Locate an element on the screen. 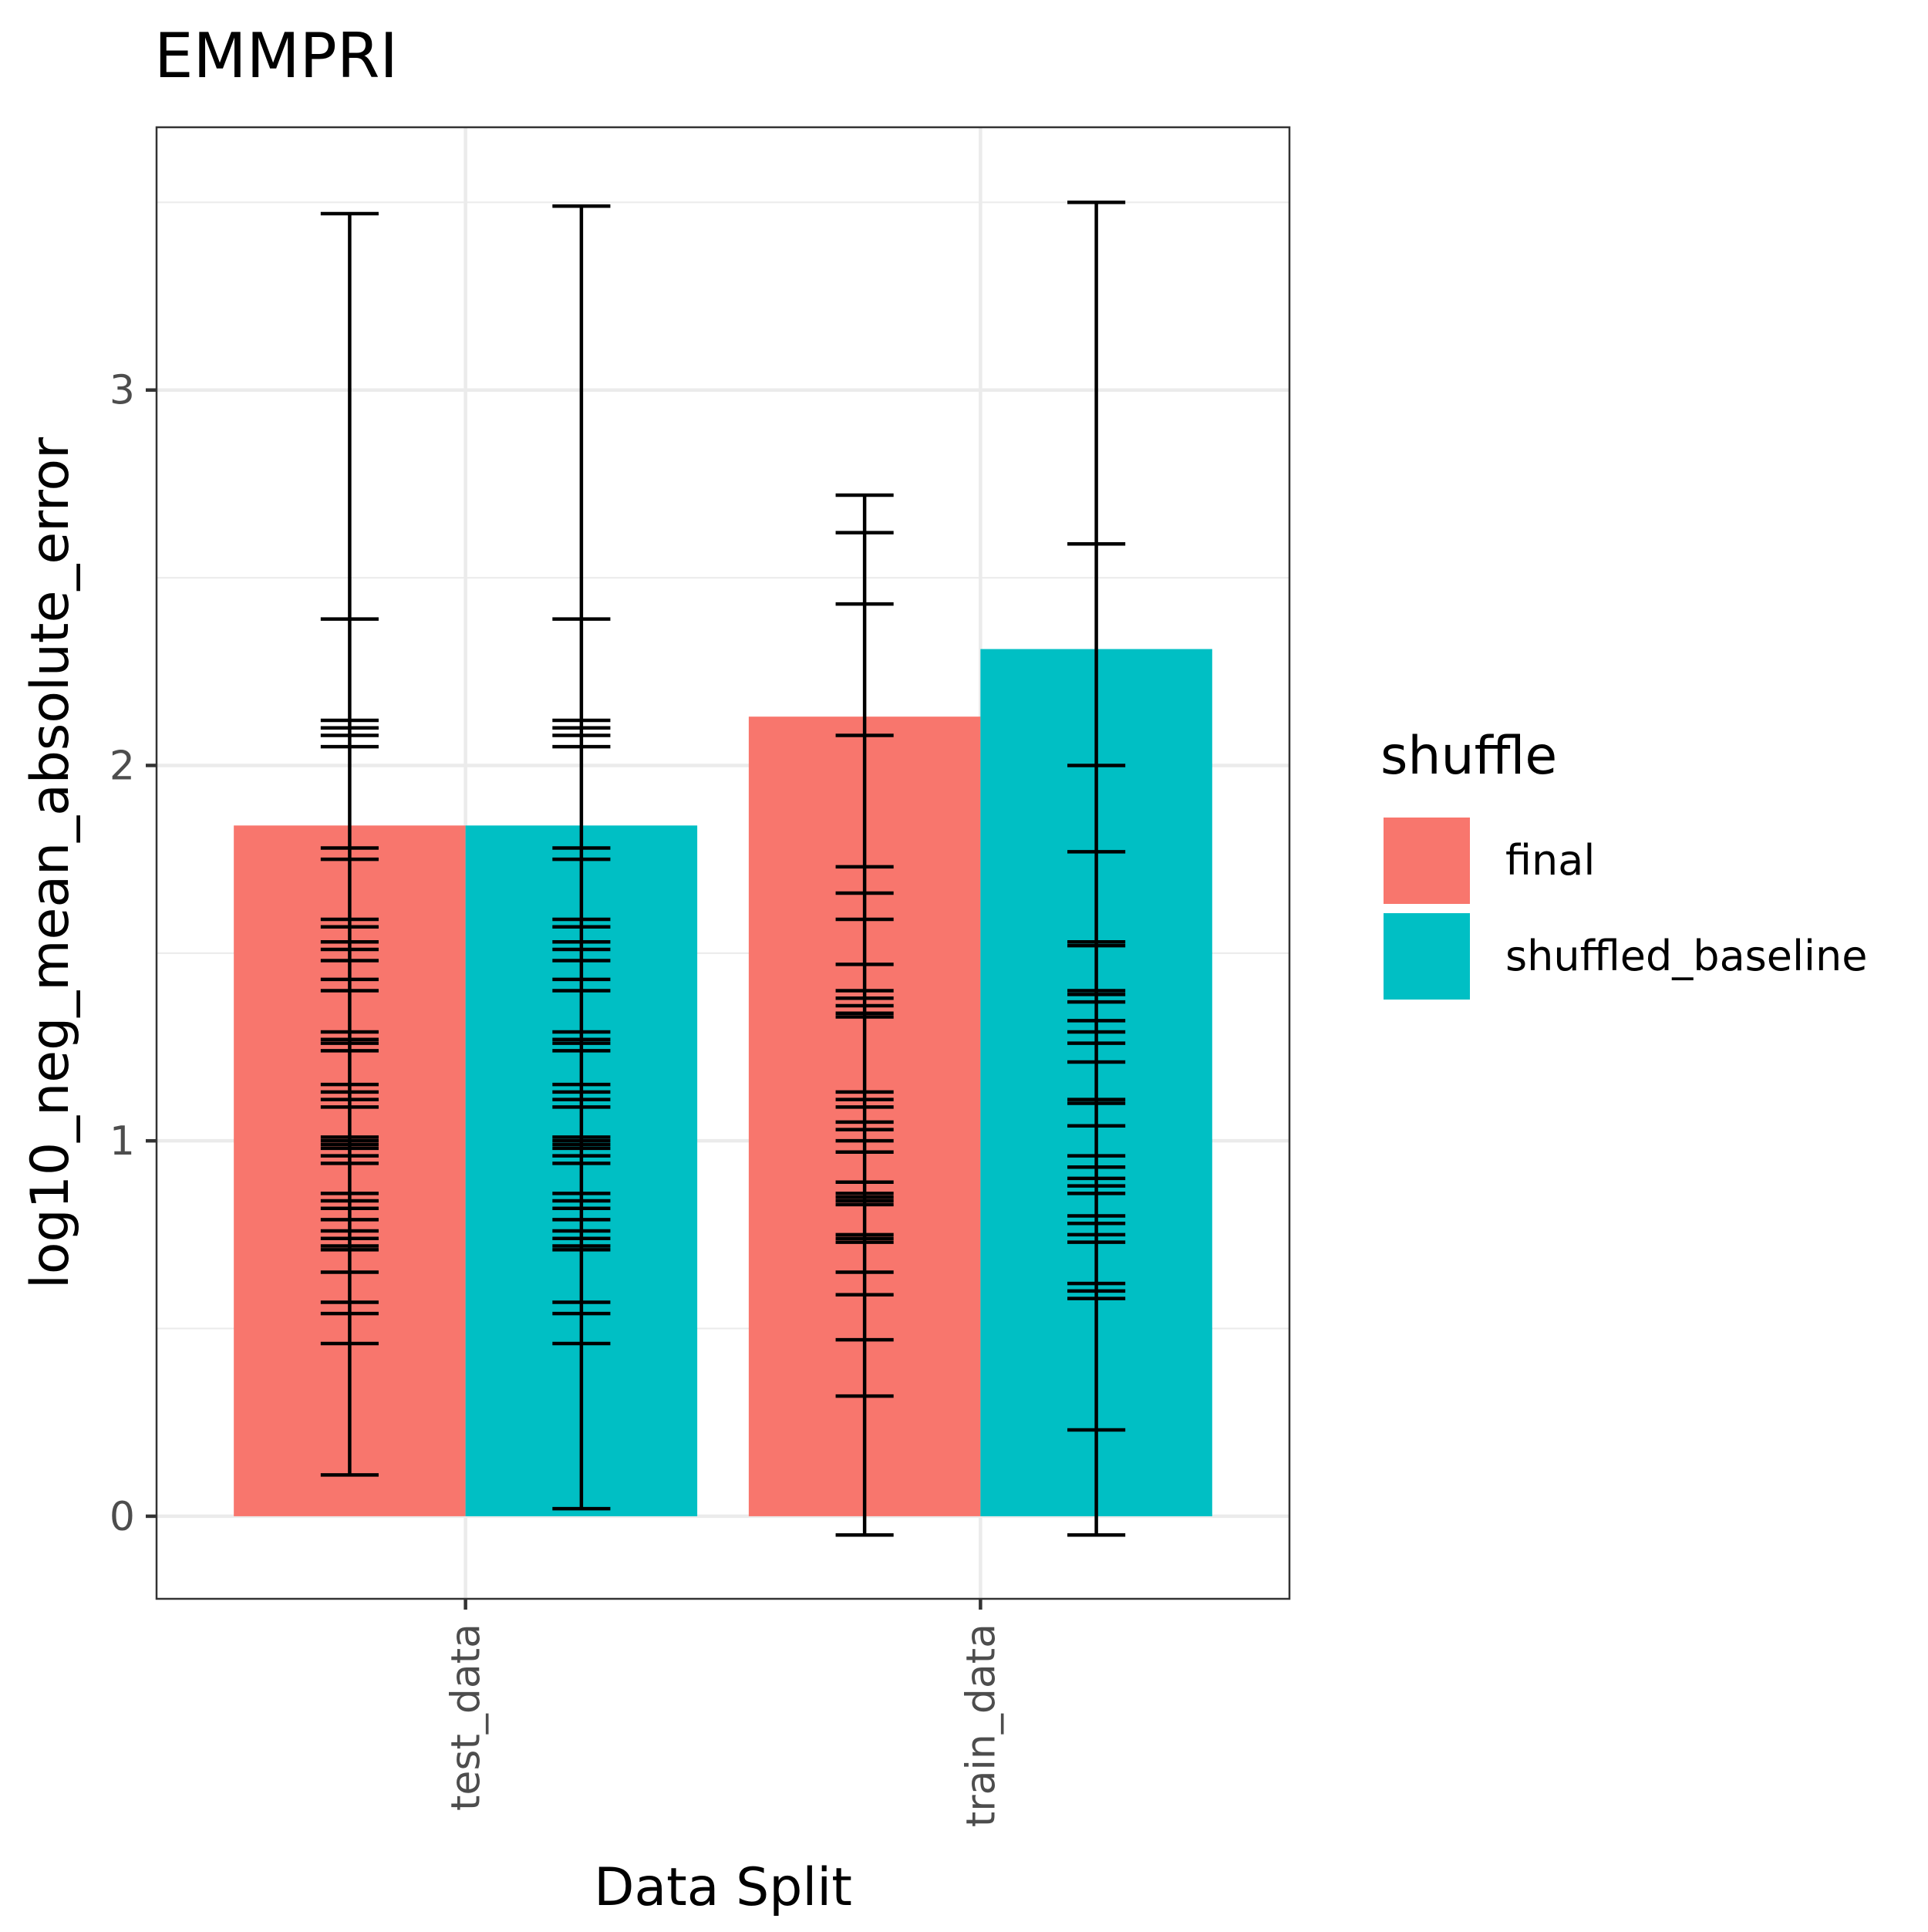 Image resolution: width=1928 pixels, height=1932 pixels. y-tick-label: 3 is located at coordinates (122, 391).